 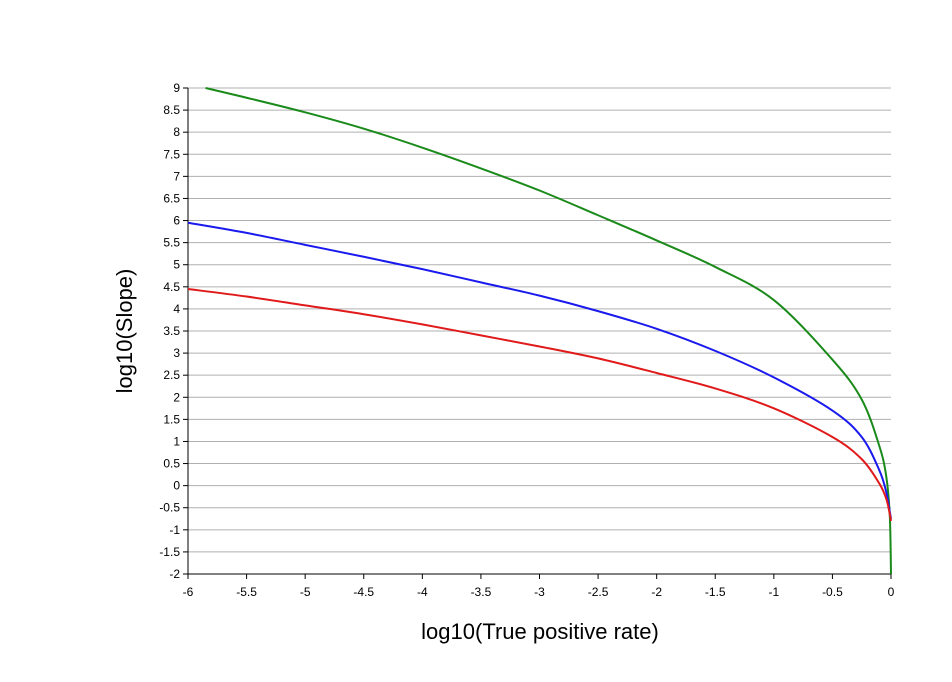 What do you see at coordinates (176, 397) in the screenshot?
I see `y-tick-label: 2` at bounding box center [176, 397].